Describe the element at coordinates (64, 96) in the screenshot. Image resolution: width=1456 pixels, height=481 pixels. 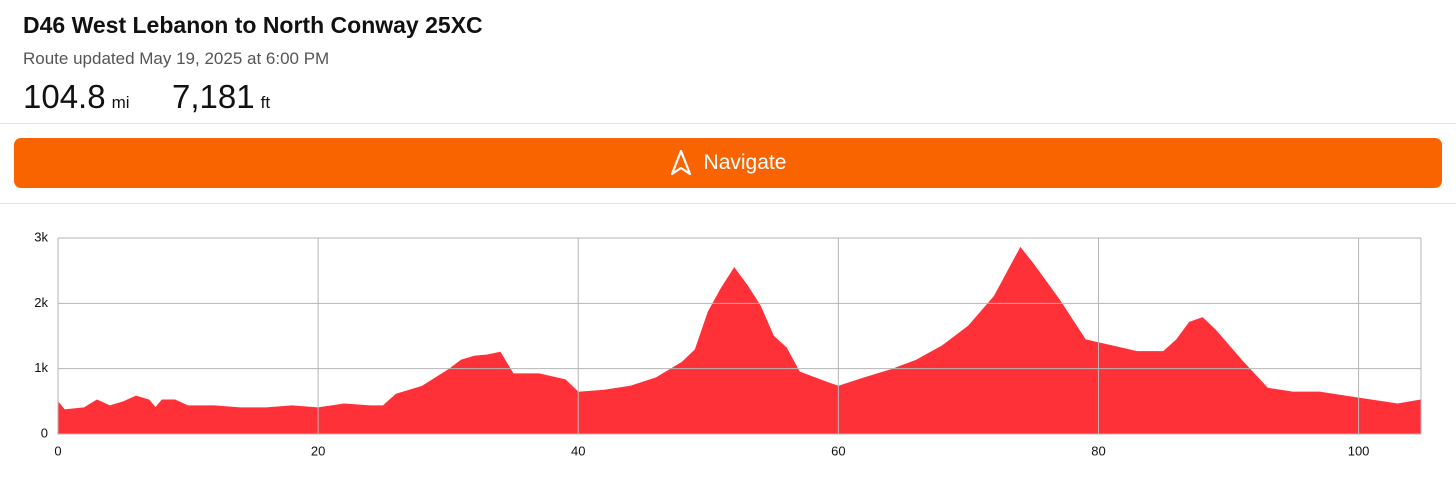
I see `stat-value: 104.8` at that location.